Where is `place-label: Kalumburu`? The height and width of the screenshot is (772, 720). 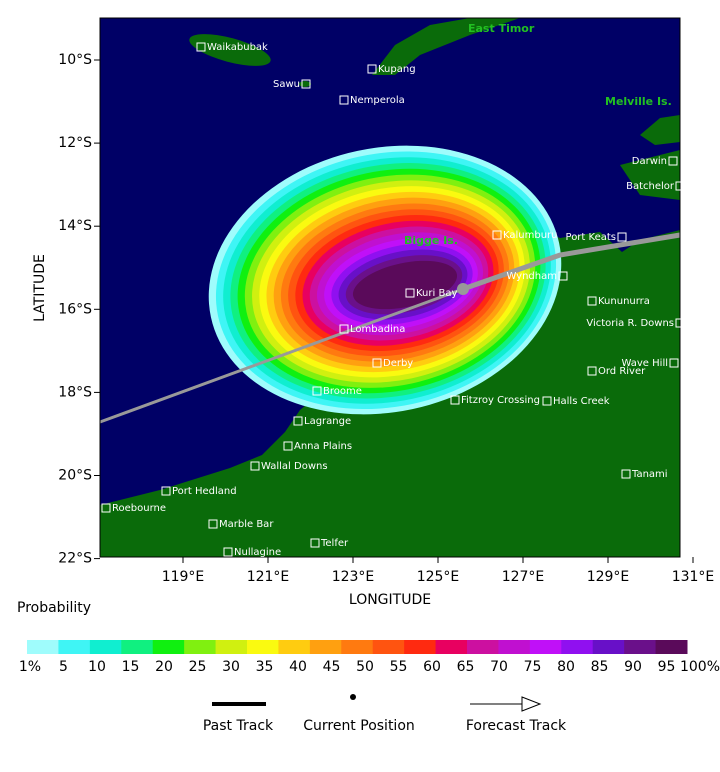 place-label: Kalumburu is located at coordinates (530, 235).